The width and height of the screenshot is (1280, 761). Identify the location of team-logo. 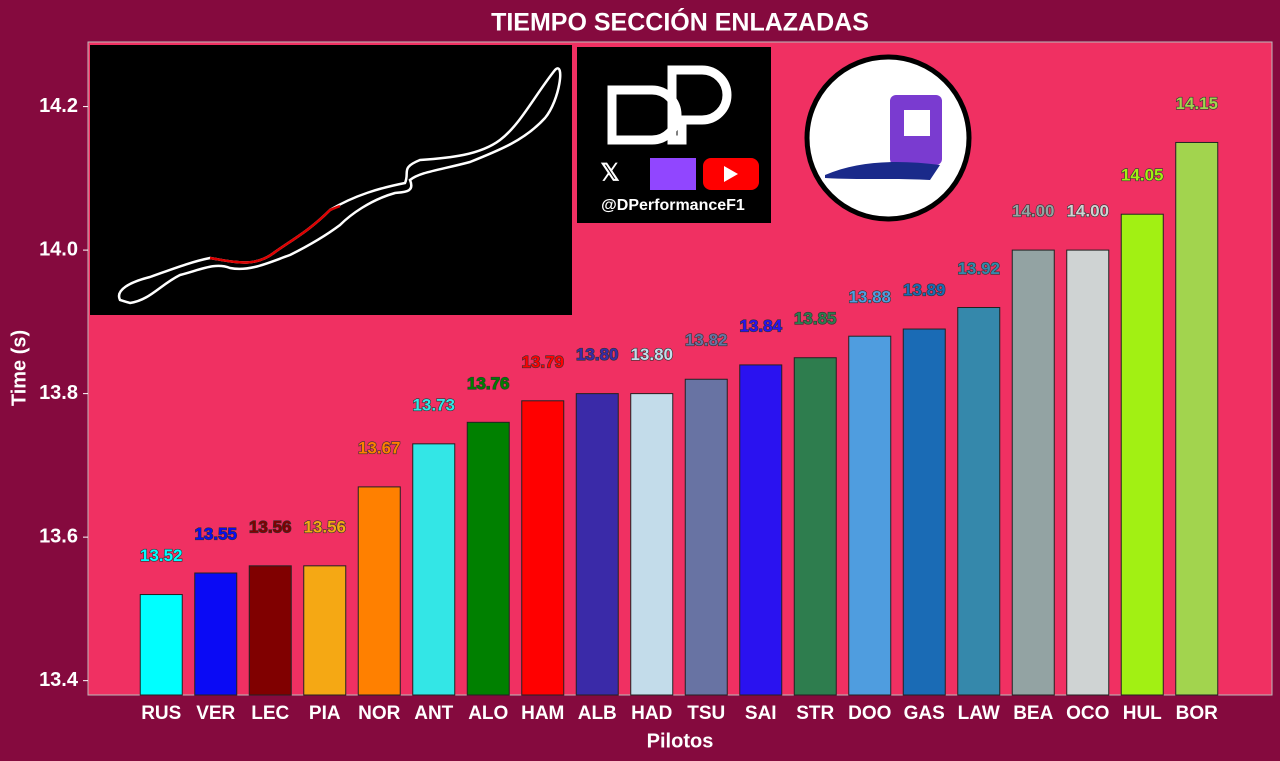
(888, 138).